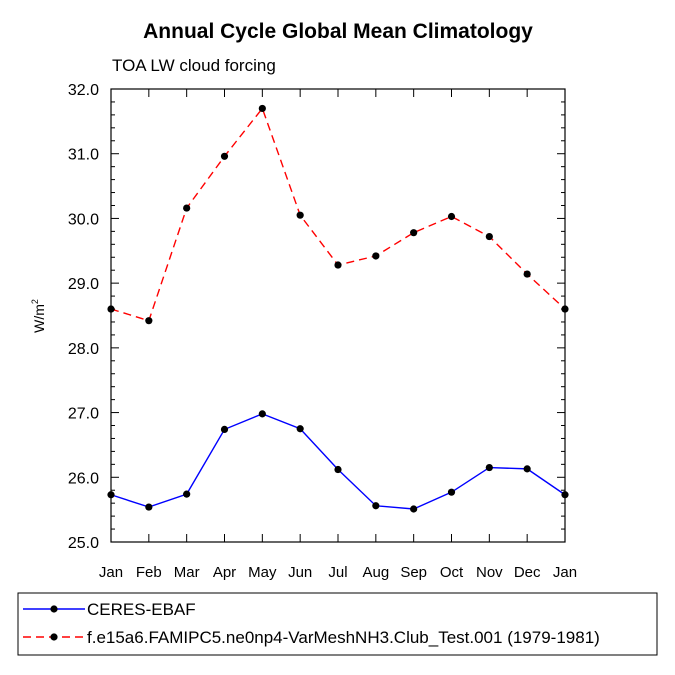 The image size is (675, 675). I want to click on svg-text: W/m2, so click(38, 316).